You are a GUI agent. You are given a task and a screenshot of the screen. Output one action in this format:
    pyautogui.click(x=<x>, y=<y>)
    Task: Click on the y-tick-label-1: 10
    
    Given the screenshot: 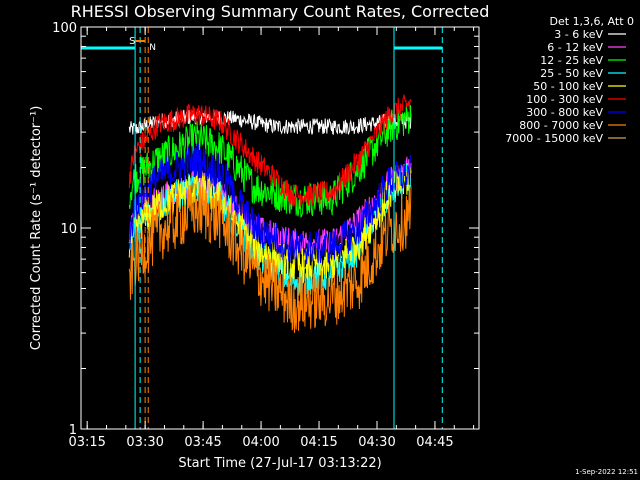 What is the action you would take?
    pyautogui.click(x=68, y=229)
    